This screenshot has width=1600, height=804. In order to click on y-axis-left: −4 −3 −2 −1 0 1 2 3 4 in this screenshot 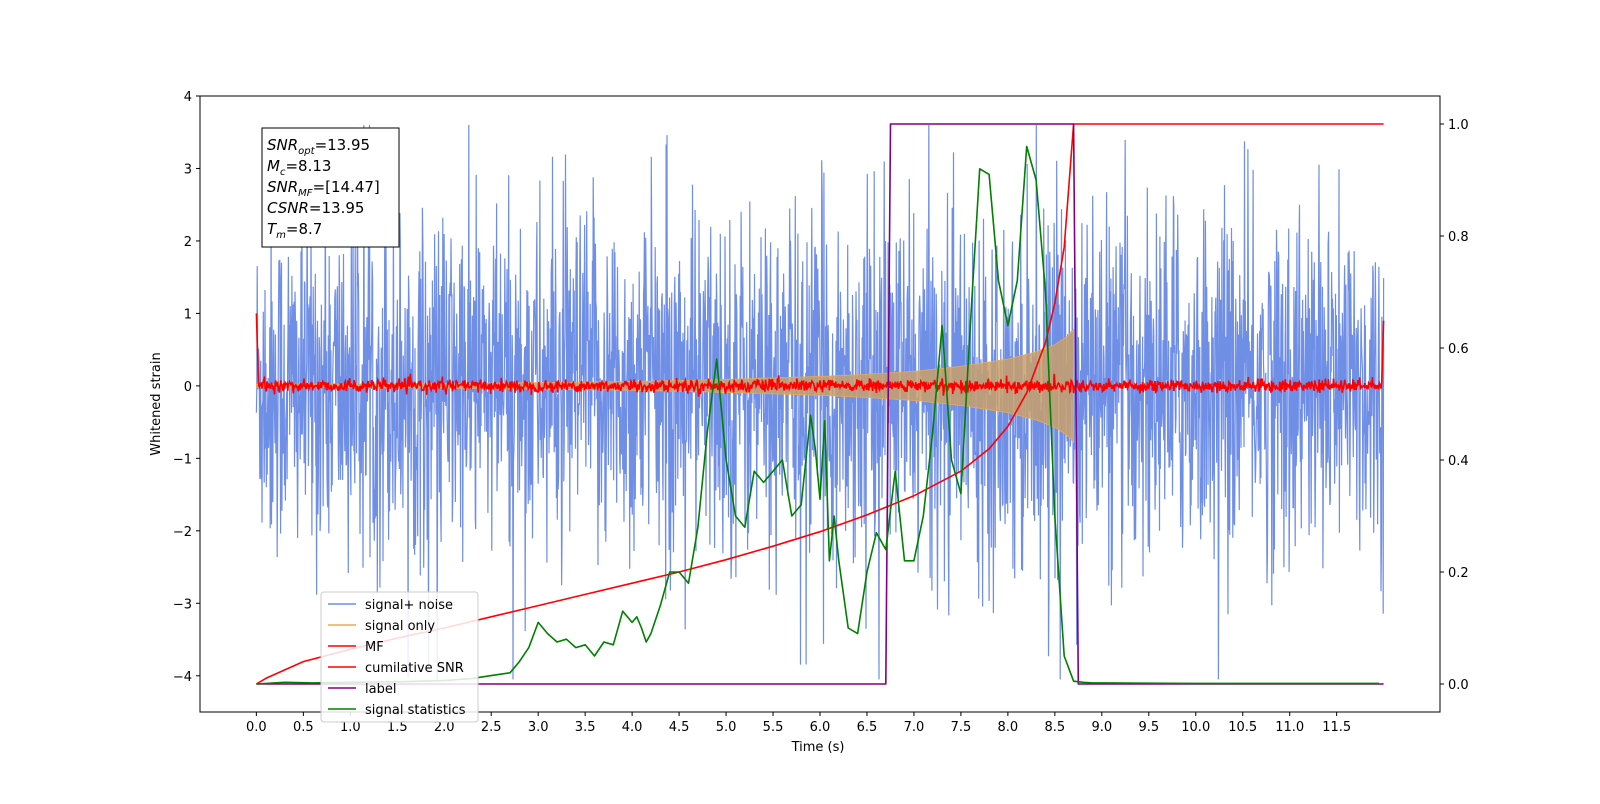, I will do `click(186, 387)`.